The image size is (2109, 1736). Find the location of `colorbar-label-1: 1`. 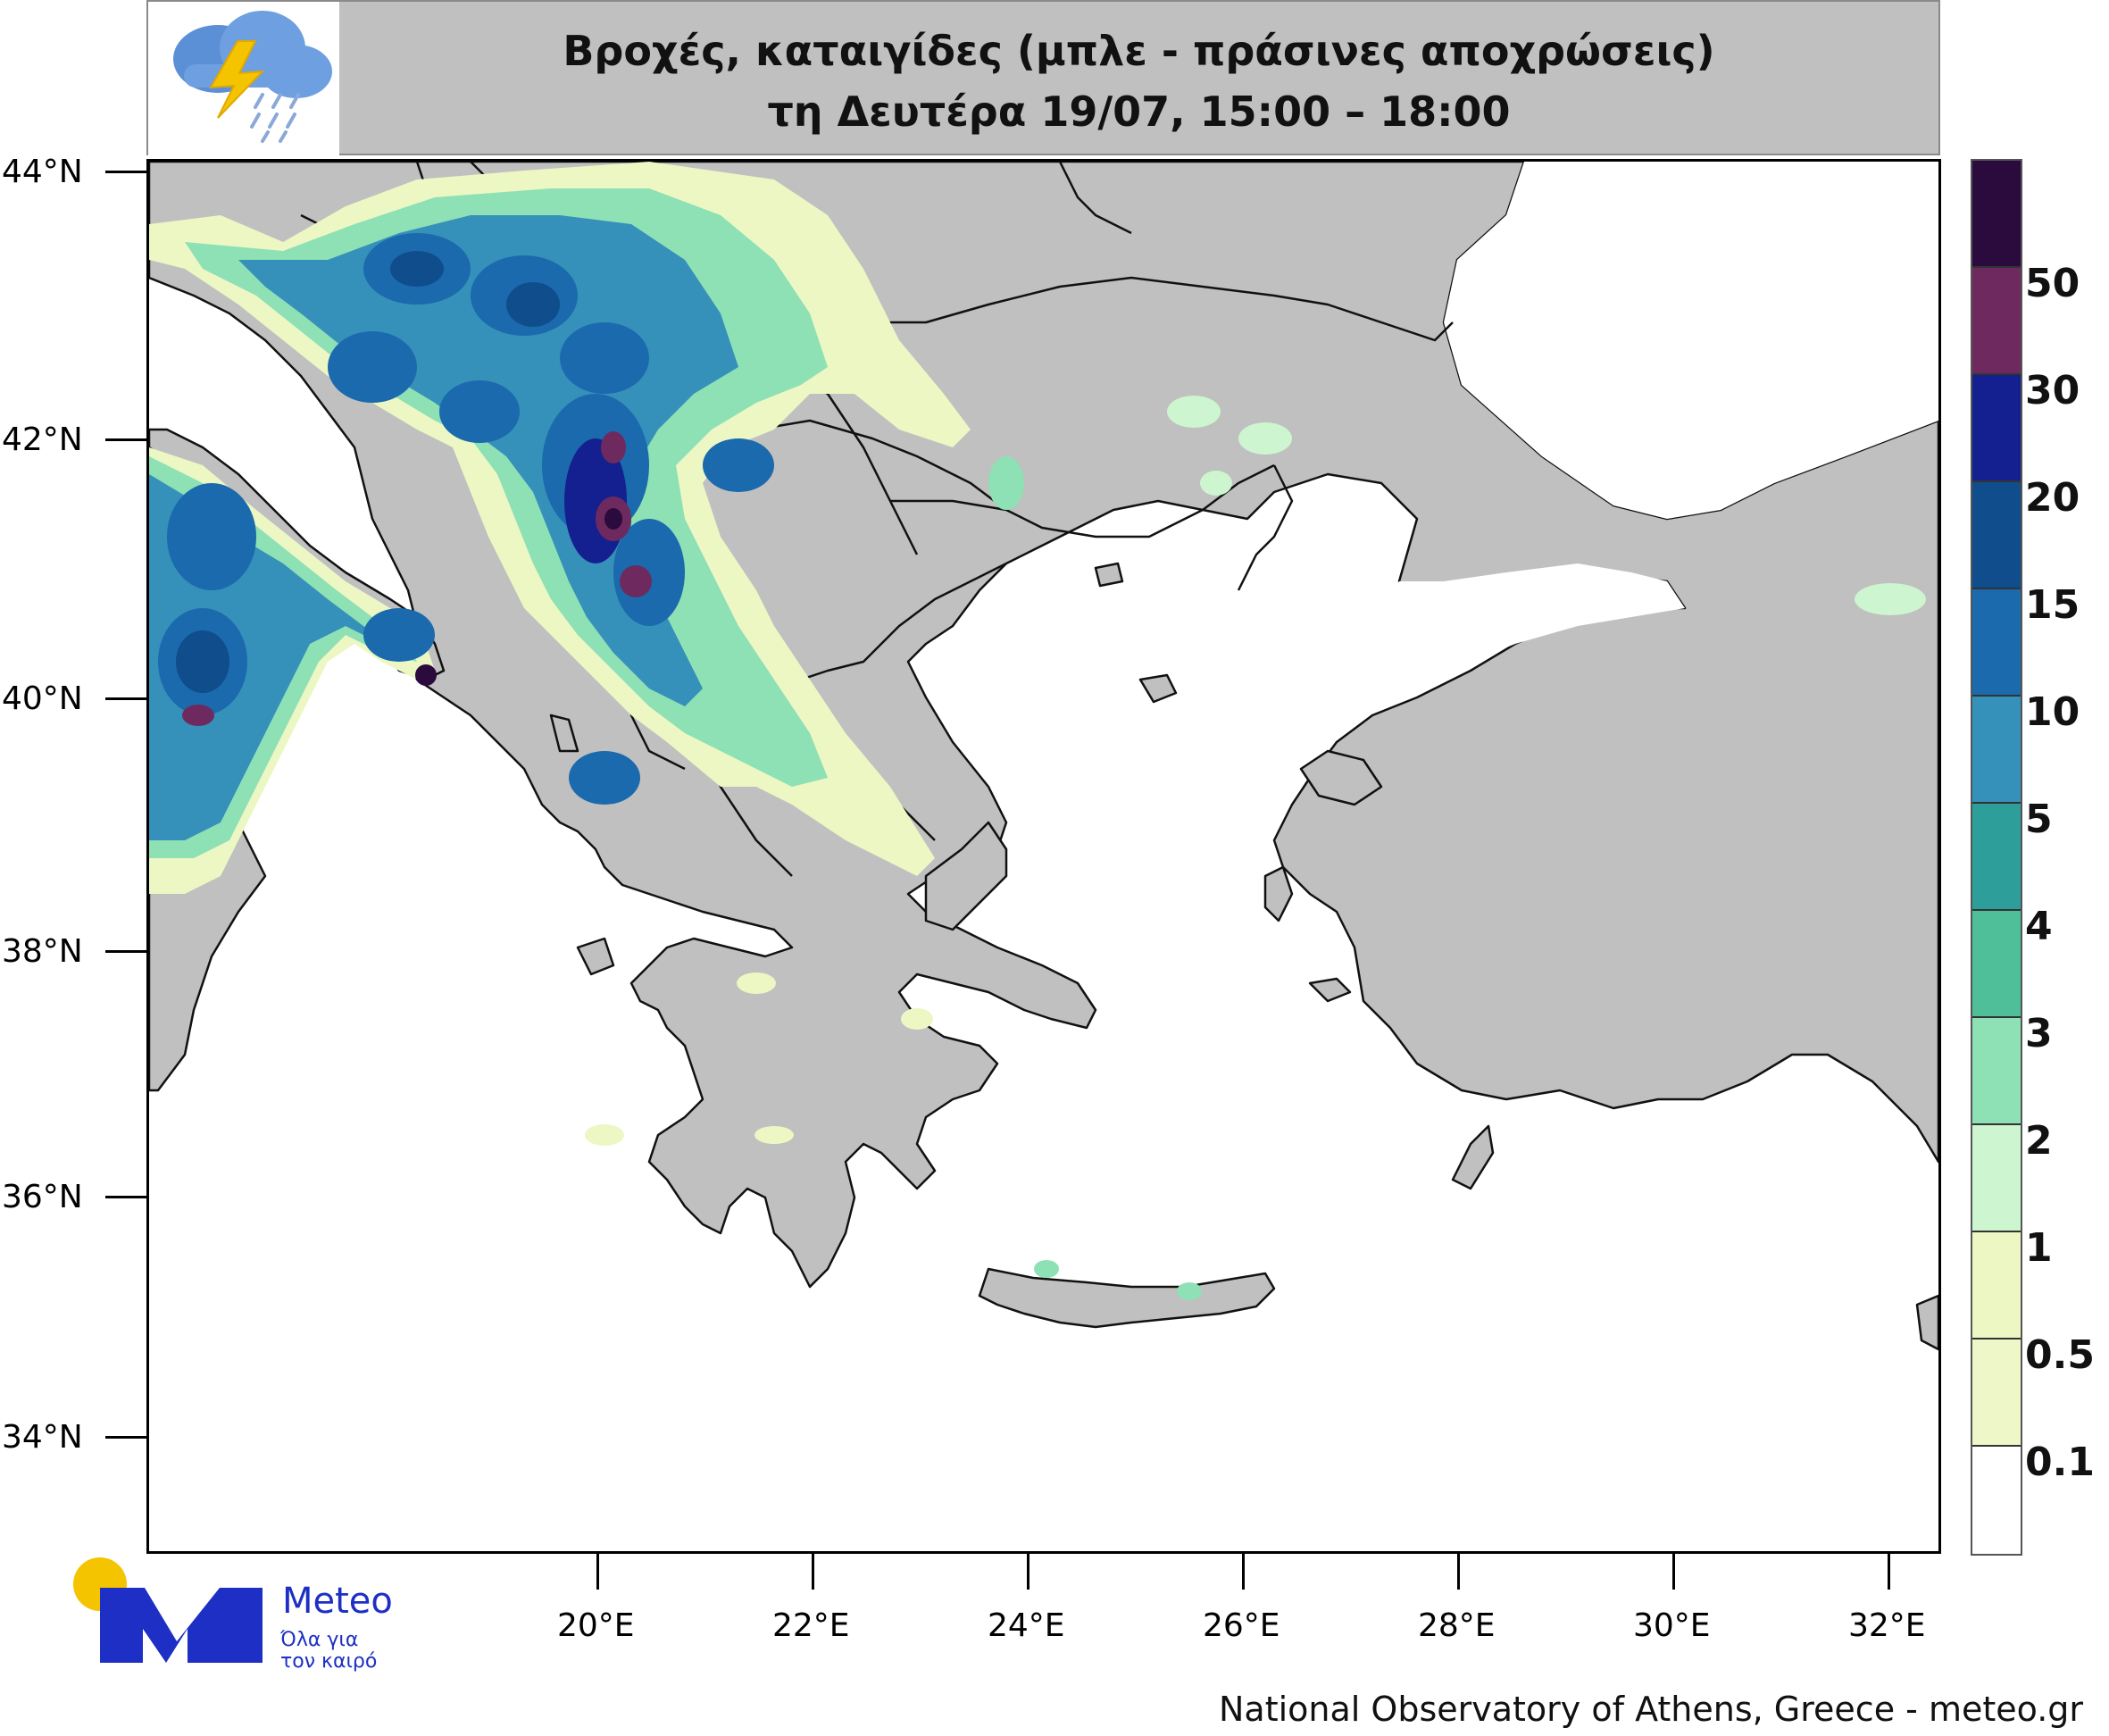

colorbar-label-1: 1 is located at coordinates (2039, 1248).